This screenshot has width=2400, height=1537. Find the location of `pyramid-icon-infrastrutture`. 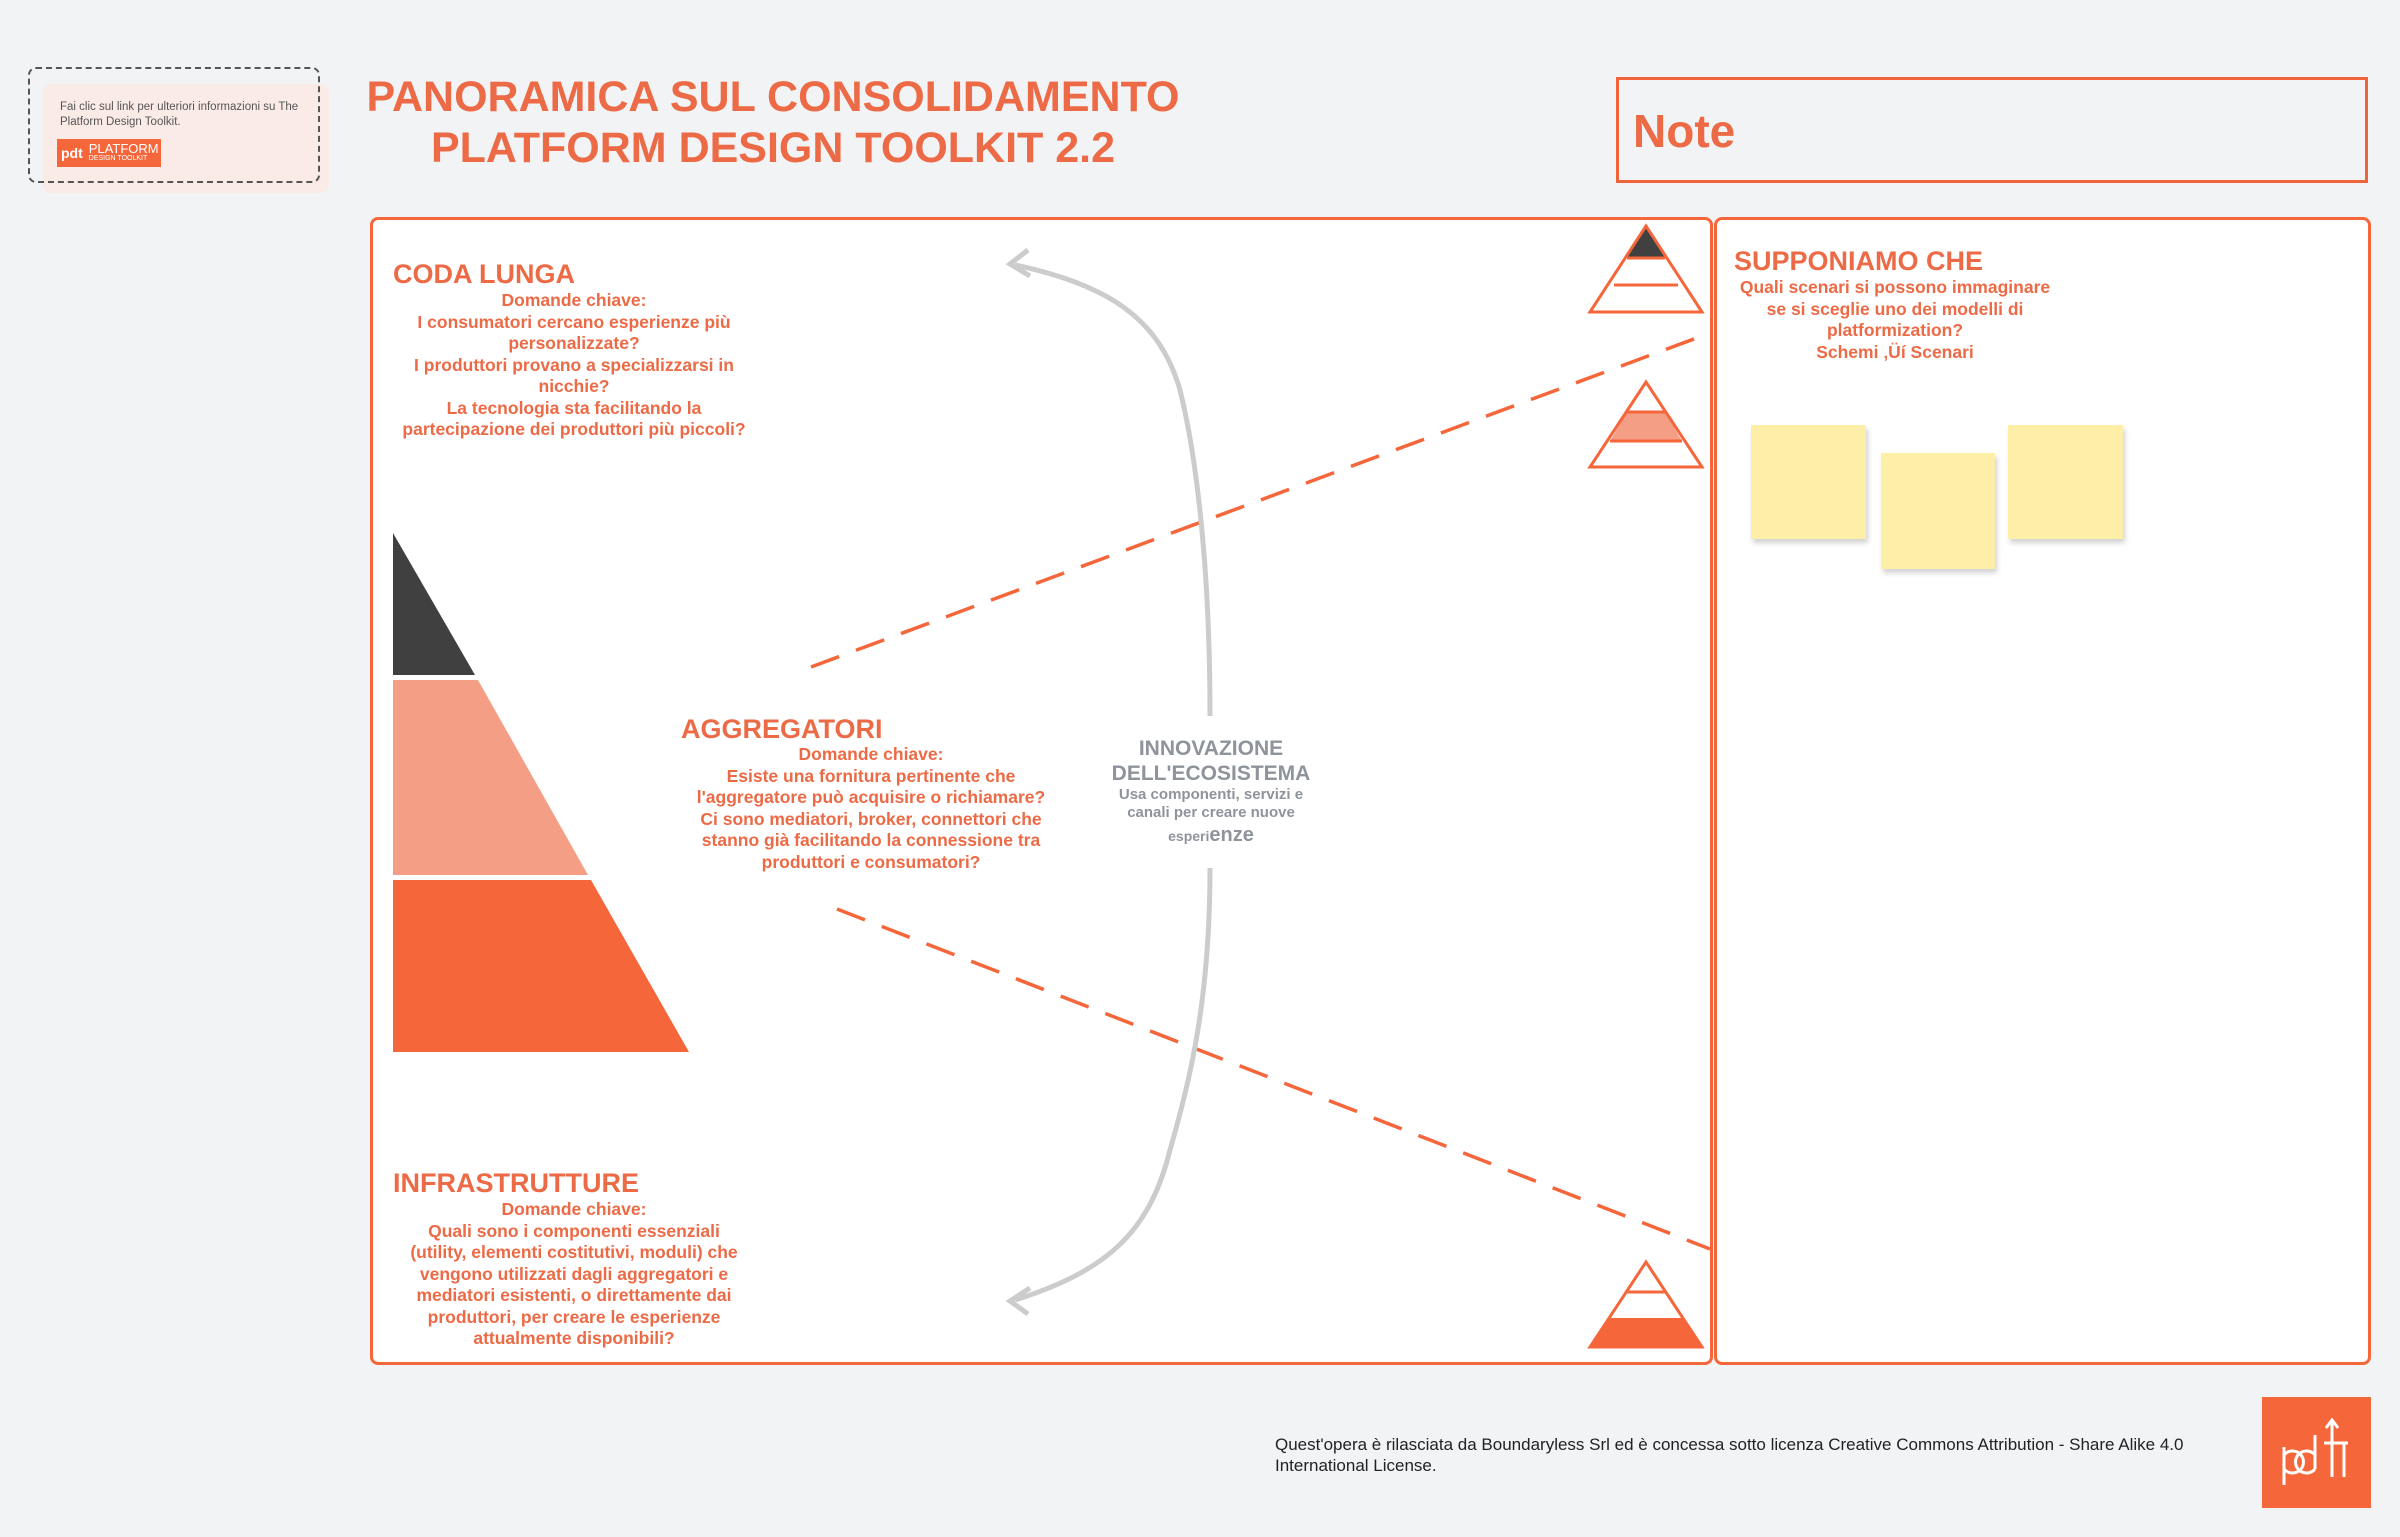

pyramid-icon-infrastrutture is located at coordinates (1646, 1304).